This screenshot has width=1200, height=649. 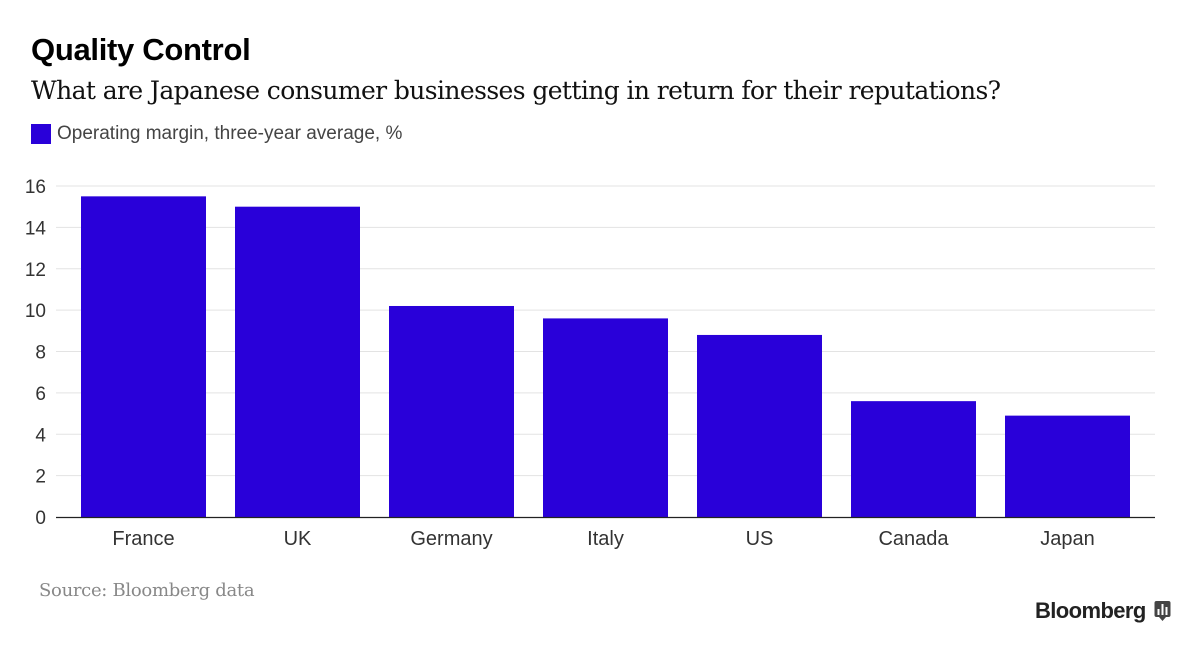 I want to click on x-tick-label: Italy, so click(x=605, y=539).